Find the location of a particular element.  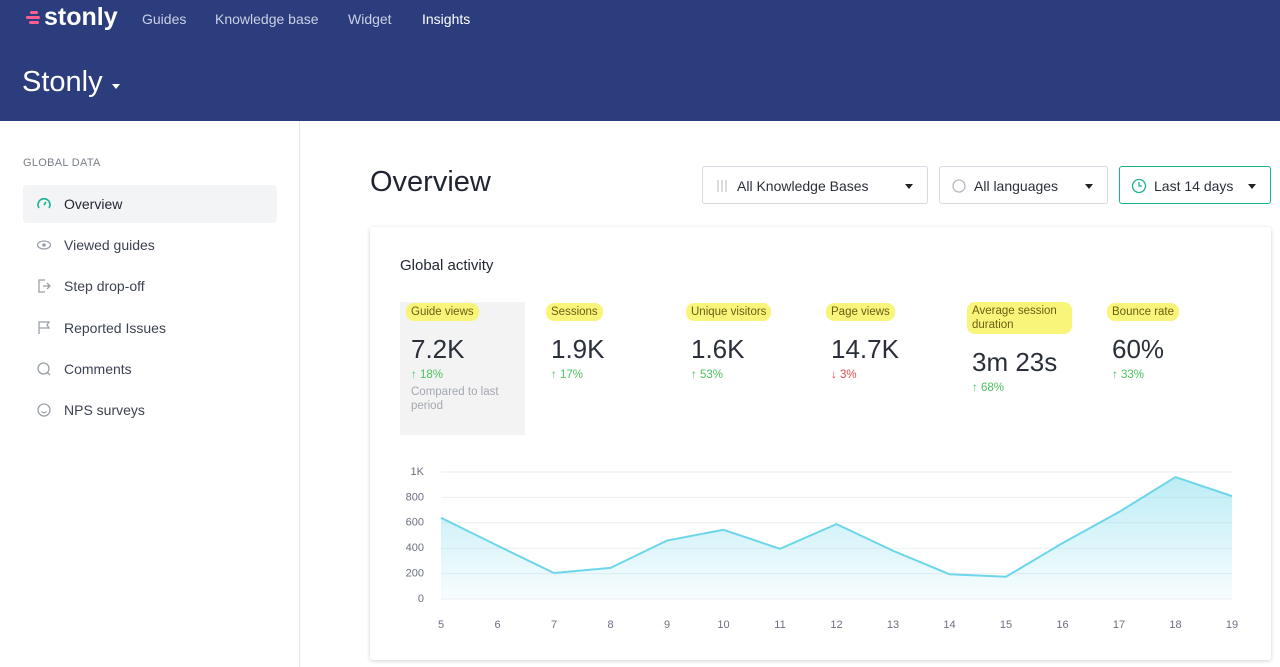

filter-dropdown: All Knowledge Bases is located at coordinates (815, 185).